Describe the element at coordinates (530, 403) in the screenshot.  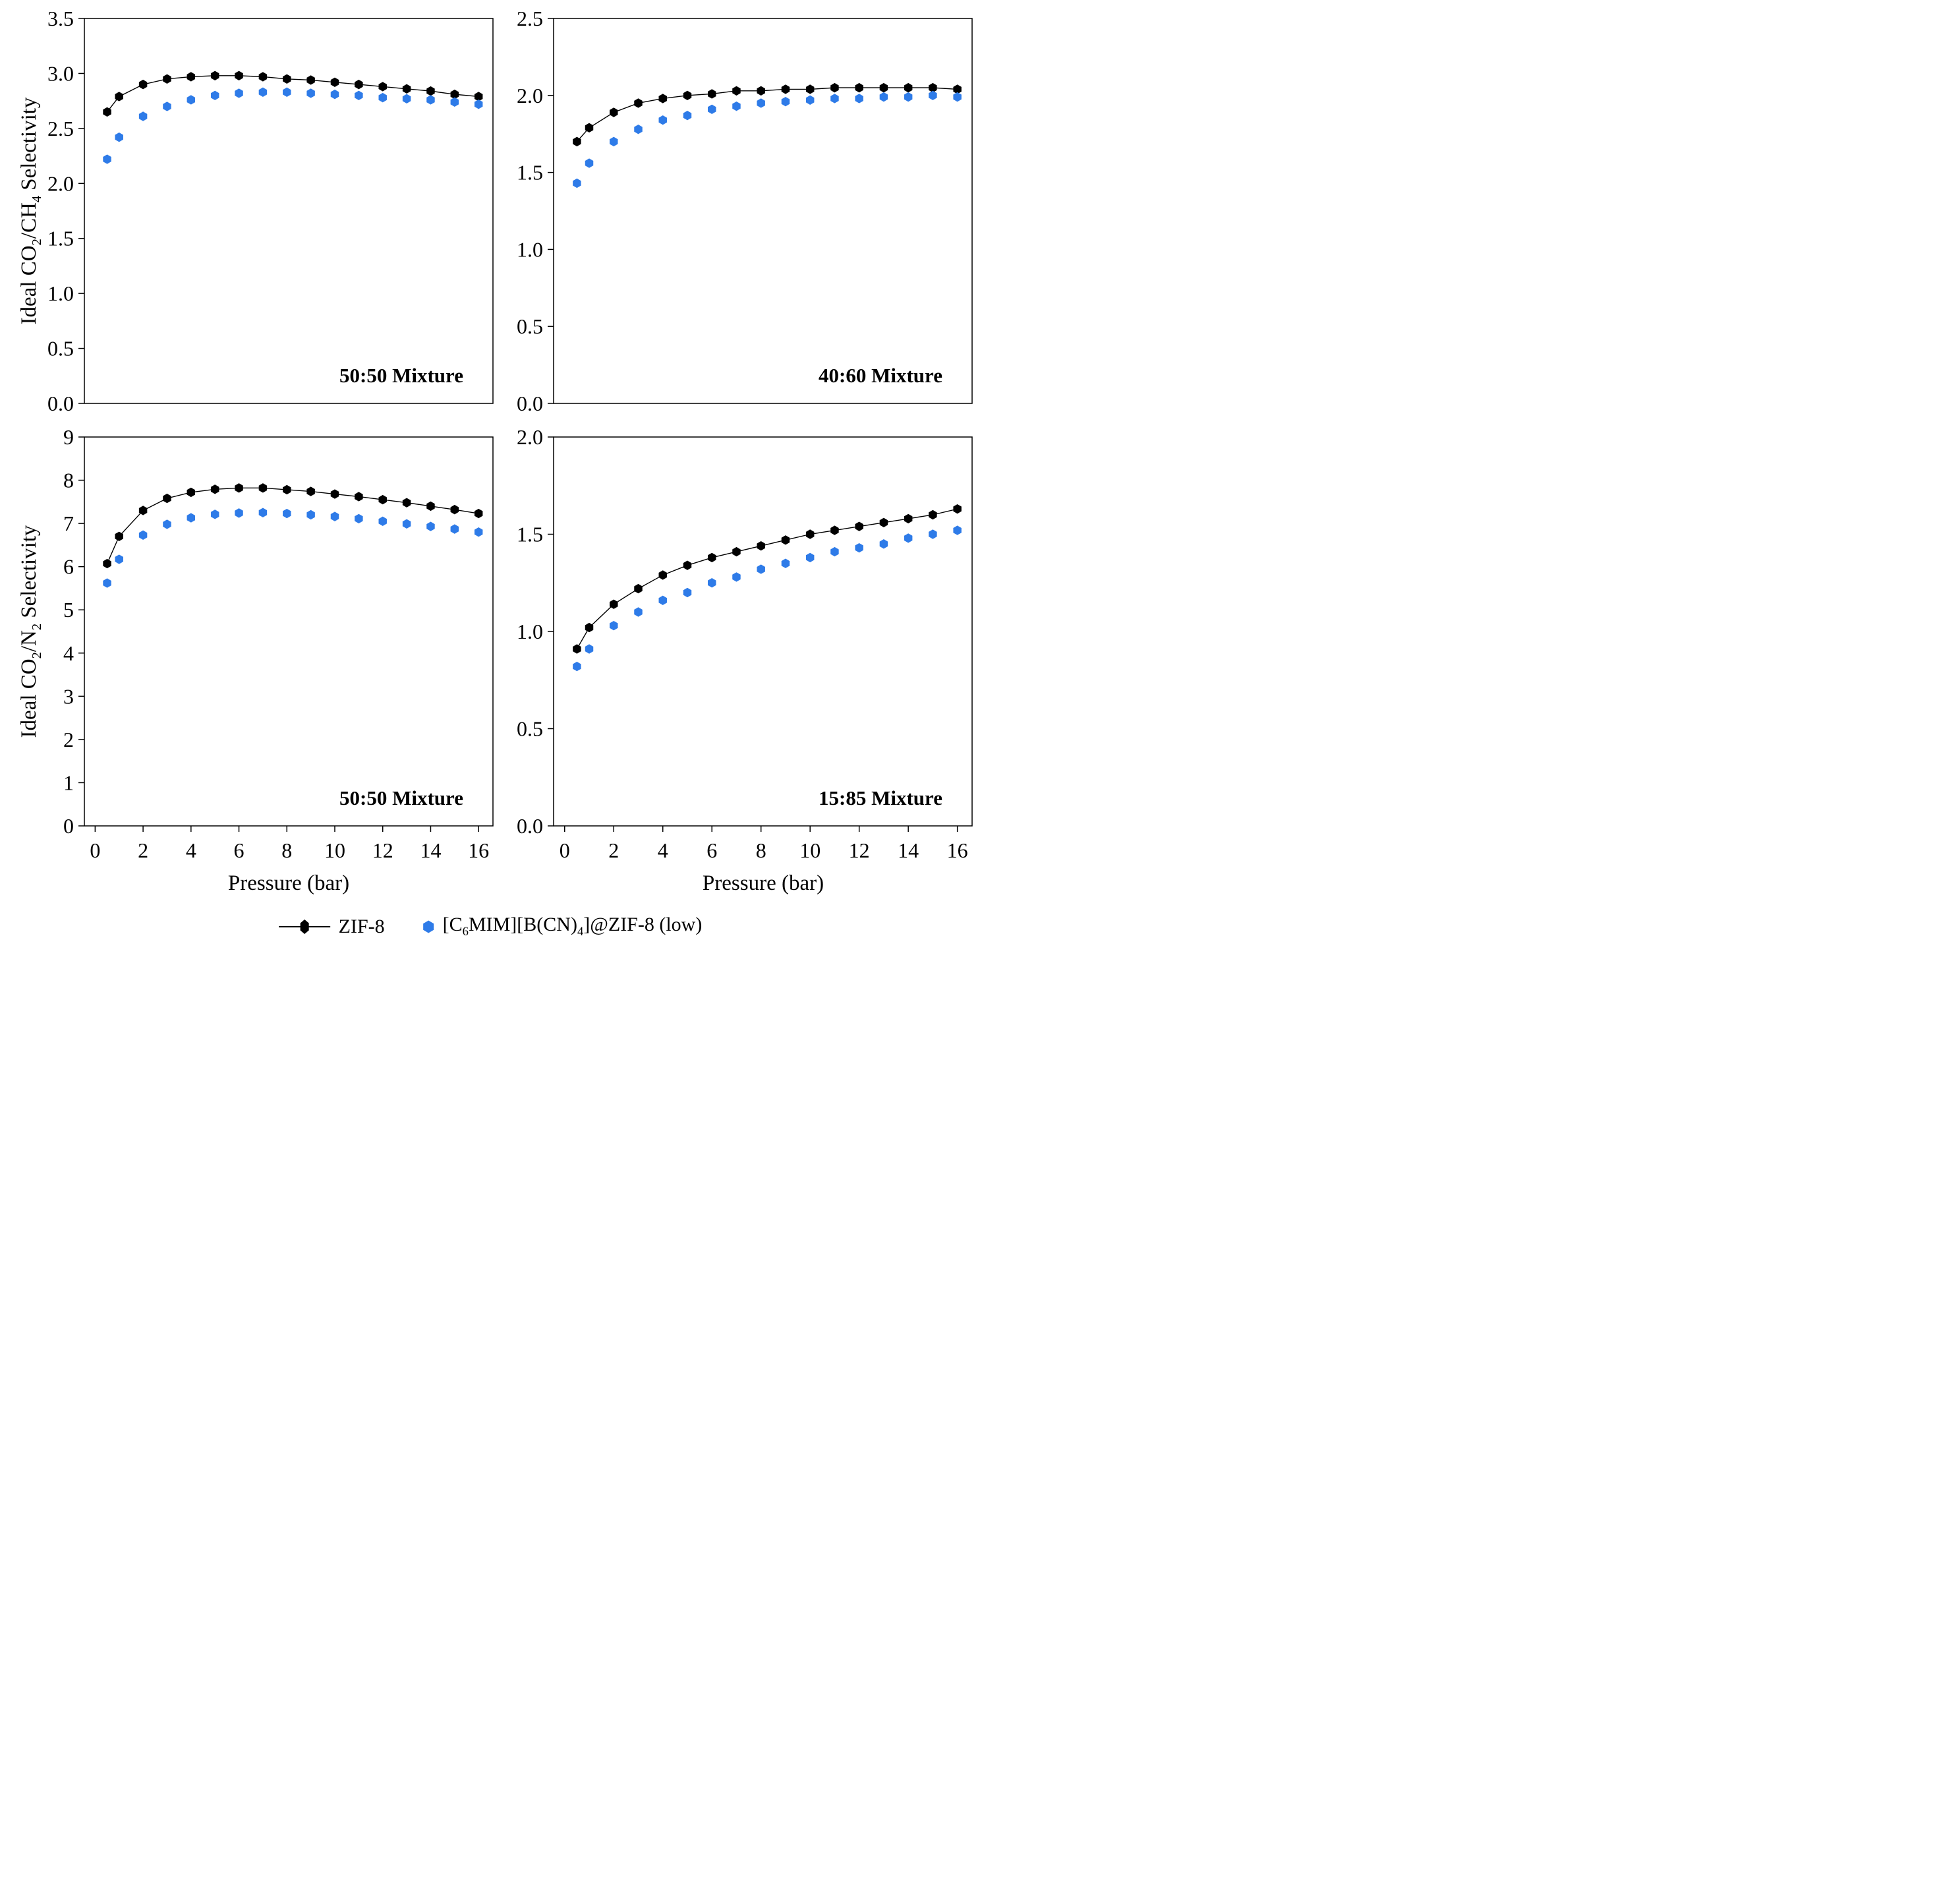
I see `y-tick-label: 0.0` at that location.